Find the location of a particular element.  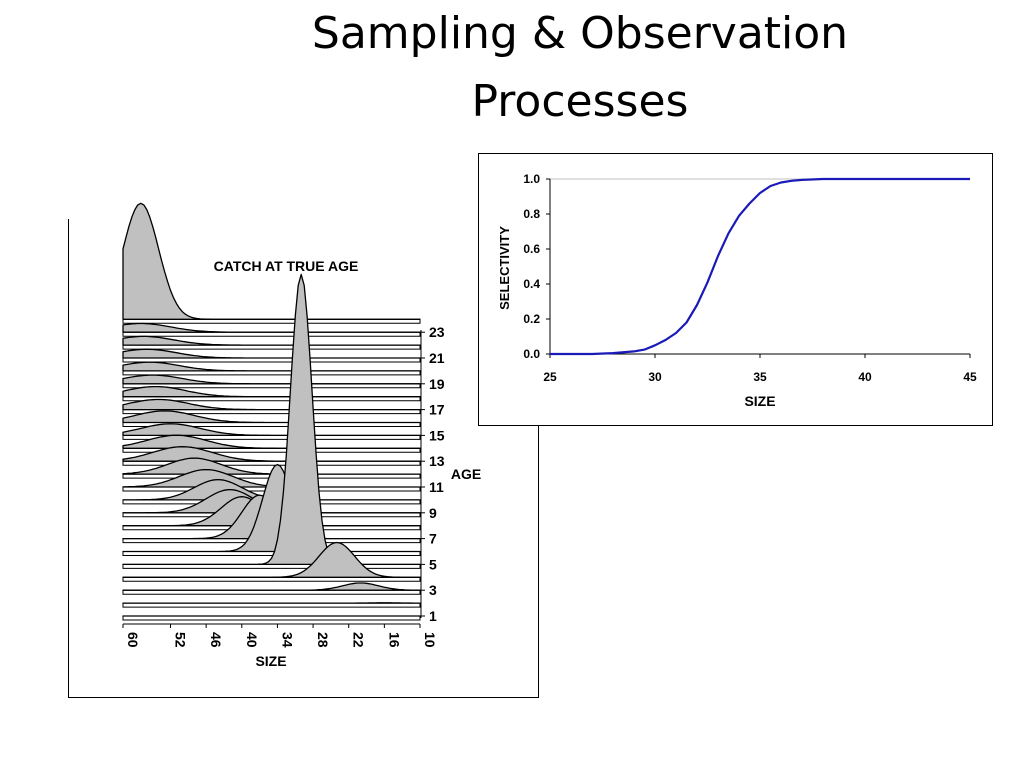

selectivity-y-tick-label: 0.0 is located at coordinates (531, 354).